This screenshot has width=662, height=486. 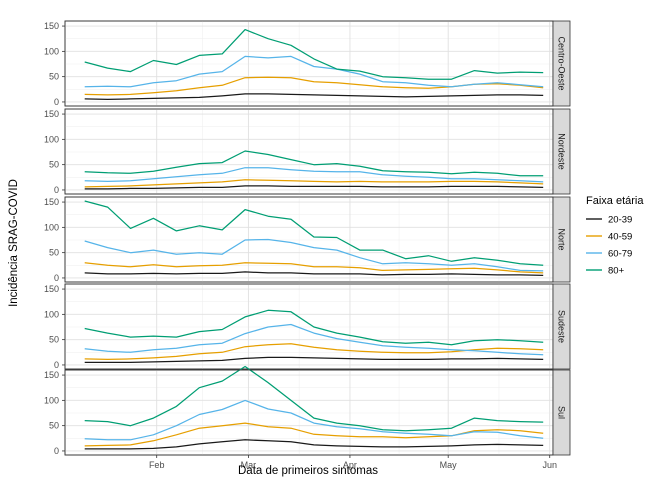 What do you see at coordinates (605, 271) in the screenshot?
I see `legend-item-80+: 80+` at bounding box center [605, 271].